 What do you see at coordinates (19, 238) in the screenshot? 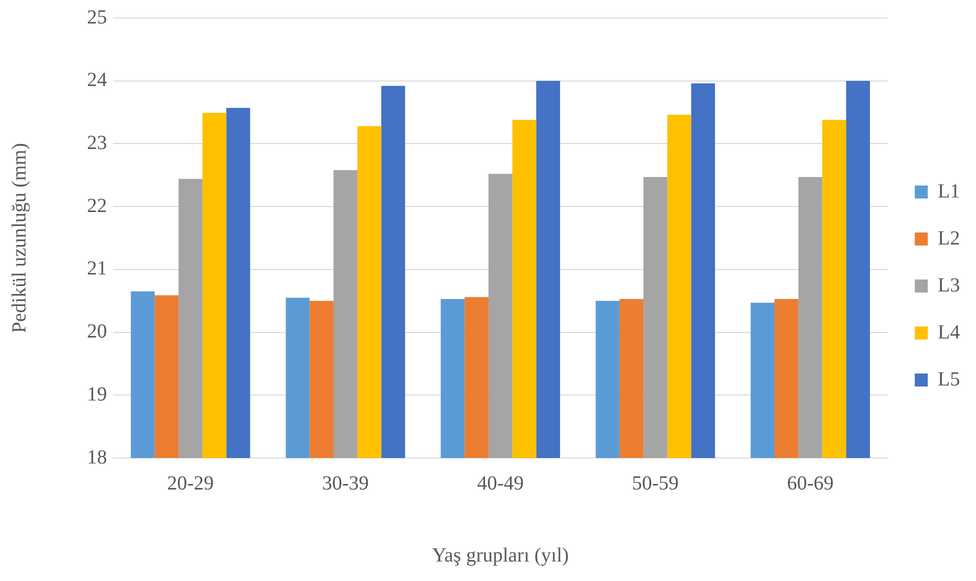
I see `y-axis-title: Pedikül uzunluğu (mm)` at bounding box center [19, 238].